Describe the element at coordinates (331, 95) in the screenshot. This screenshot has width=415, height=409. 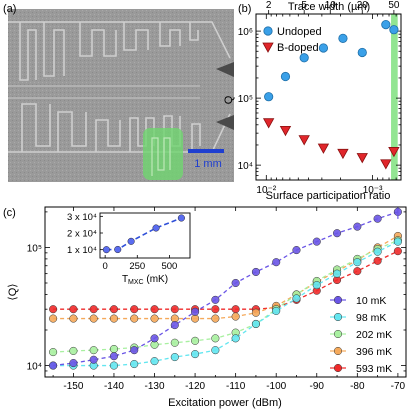
I see `chart-b-marks` at that location.